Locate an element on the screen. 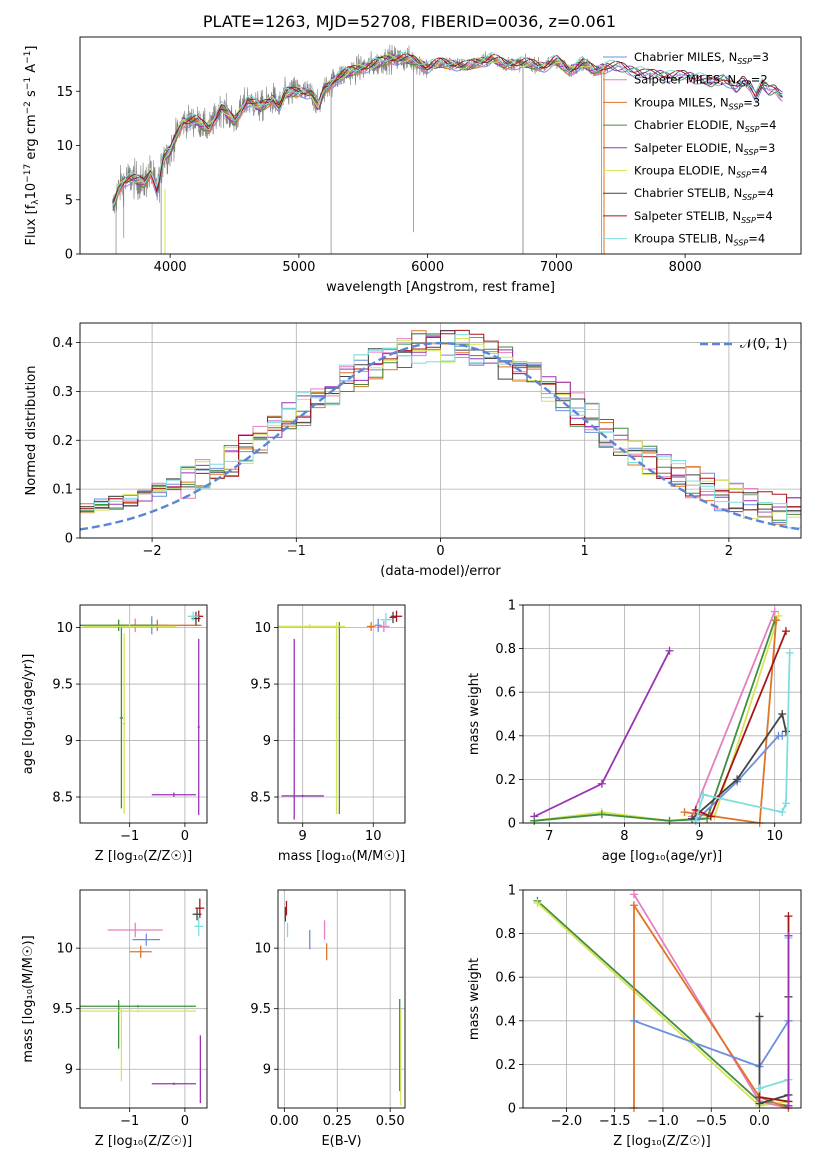  hist-kroupa-elodie is located at coordinates (440, 429).